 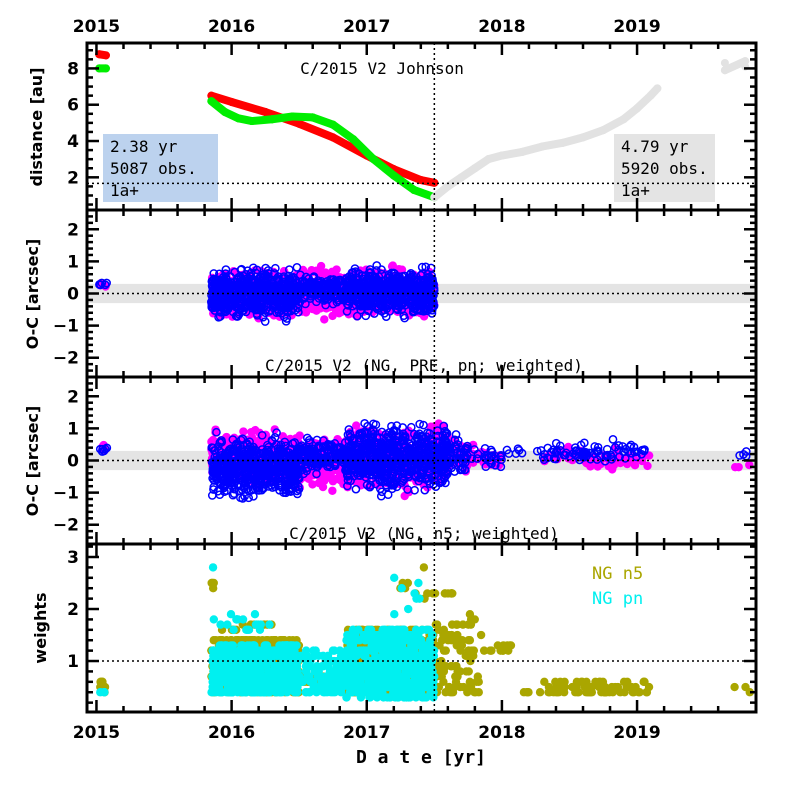 I want to click on panel-oc-n5-data, so click(x=421, y=461).